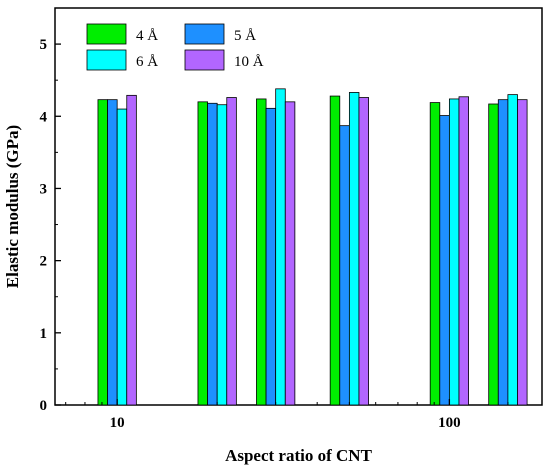 The height and width of the screenshot is (472, 550). What do you see at coordinates (44, 117) in the screenshot?
I see `y-tick-label: 4` at bounding box center [44, 117].